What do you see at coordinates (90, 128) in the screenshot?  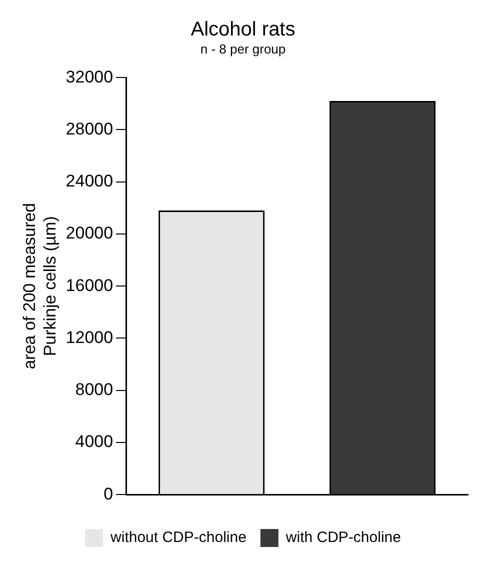 I see `y-tick-label: 28000` at bounding box center [90, 128].